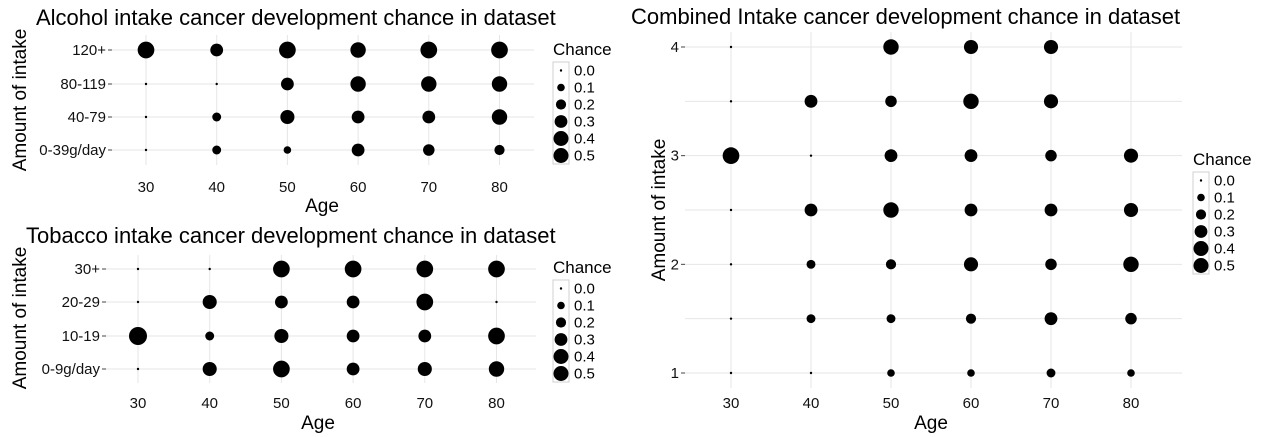 The height and width of the screenshot is (437, 1280). I want to click on tobacco-legend-label: 0.2, so click(584, 323).